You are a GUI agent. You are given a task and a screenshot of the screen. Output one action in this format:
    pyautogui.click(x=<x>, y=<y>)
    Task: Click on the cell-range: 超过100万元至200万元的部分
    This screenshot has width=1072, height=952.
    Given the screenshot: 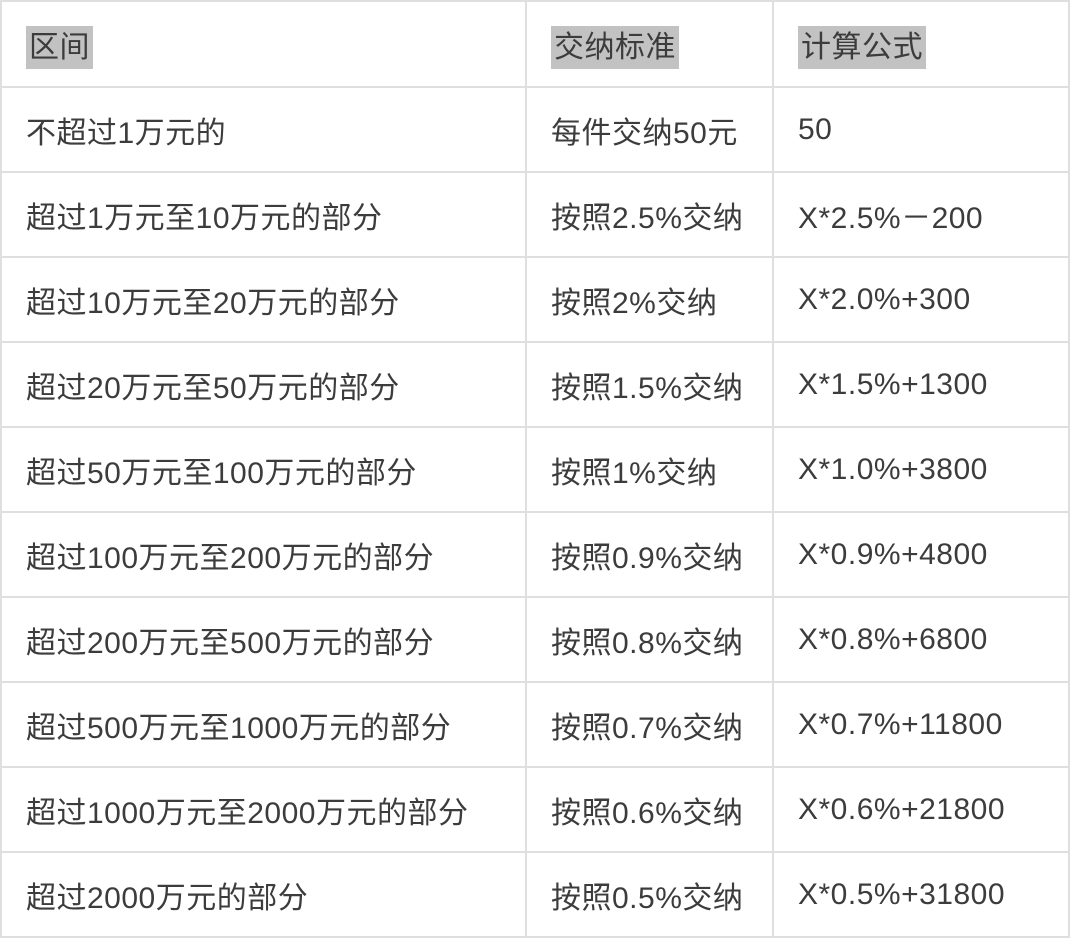 What is the action you would take?
    pyautogui.click(x=263, y=554)
    